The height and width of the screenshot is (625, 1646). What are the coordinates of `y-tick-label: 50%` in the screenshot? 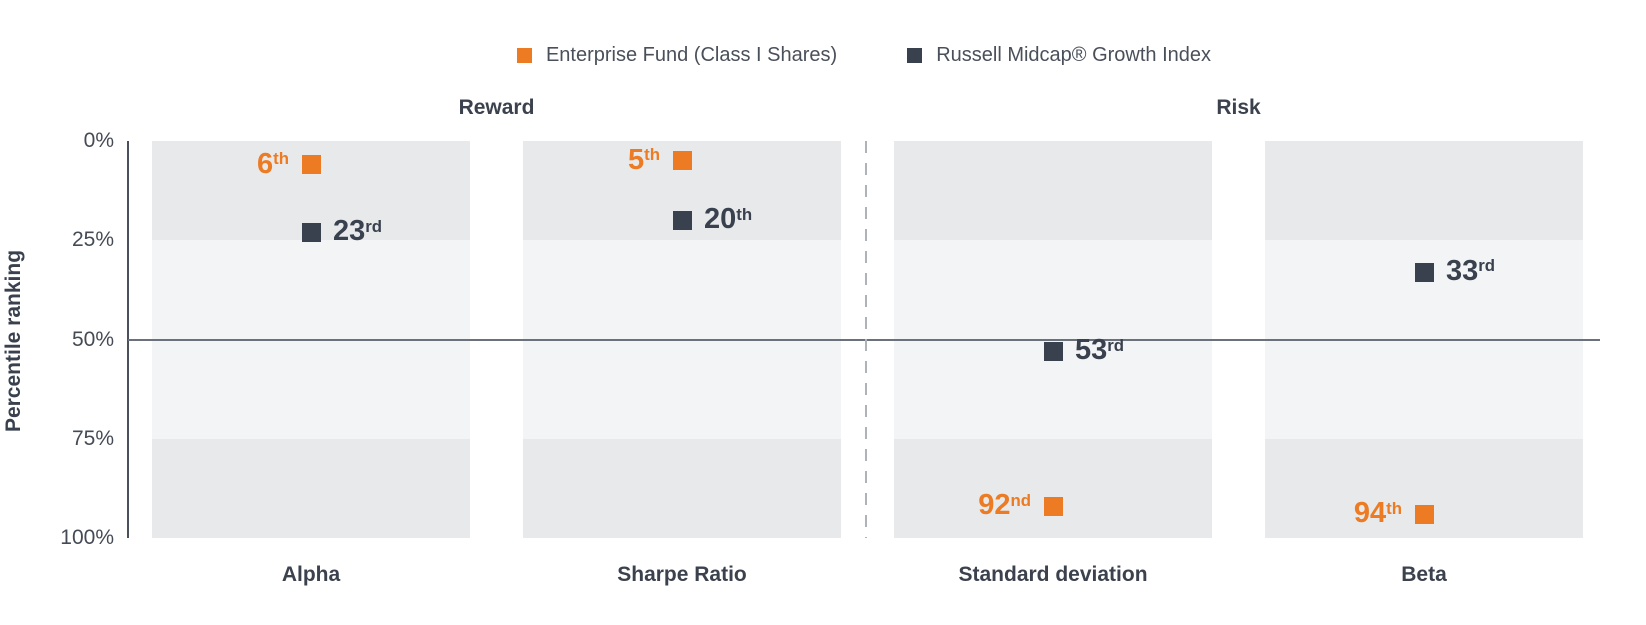 It's located at (92, 339).